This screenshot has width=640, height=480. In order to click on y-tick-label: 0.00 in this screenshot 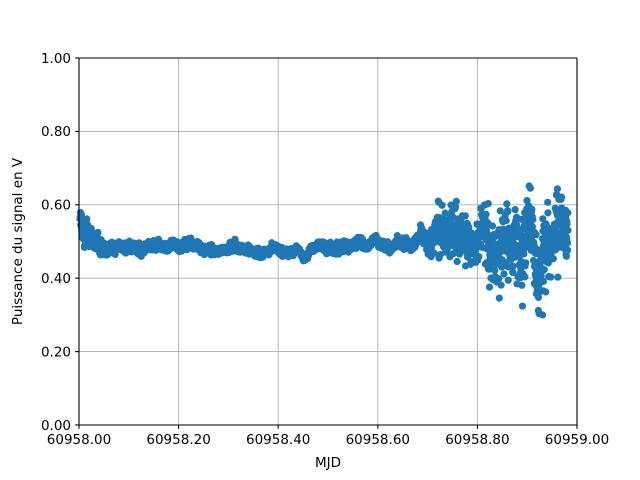, I will do `click(56, 426)`.